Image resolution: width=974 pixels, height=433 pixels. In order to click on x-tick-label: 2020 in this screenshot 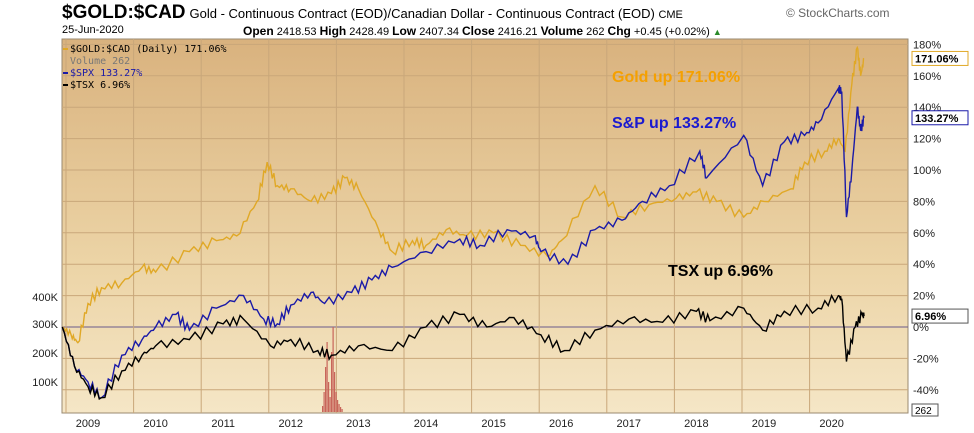, I will do `click(831, 424)`.